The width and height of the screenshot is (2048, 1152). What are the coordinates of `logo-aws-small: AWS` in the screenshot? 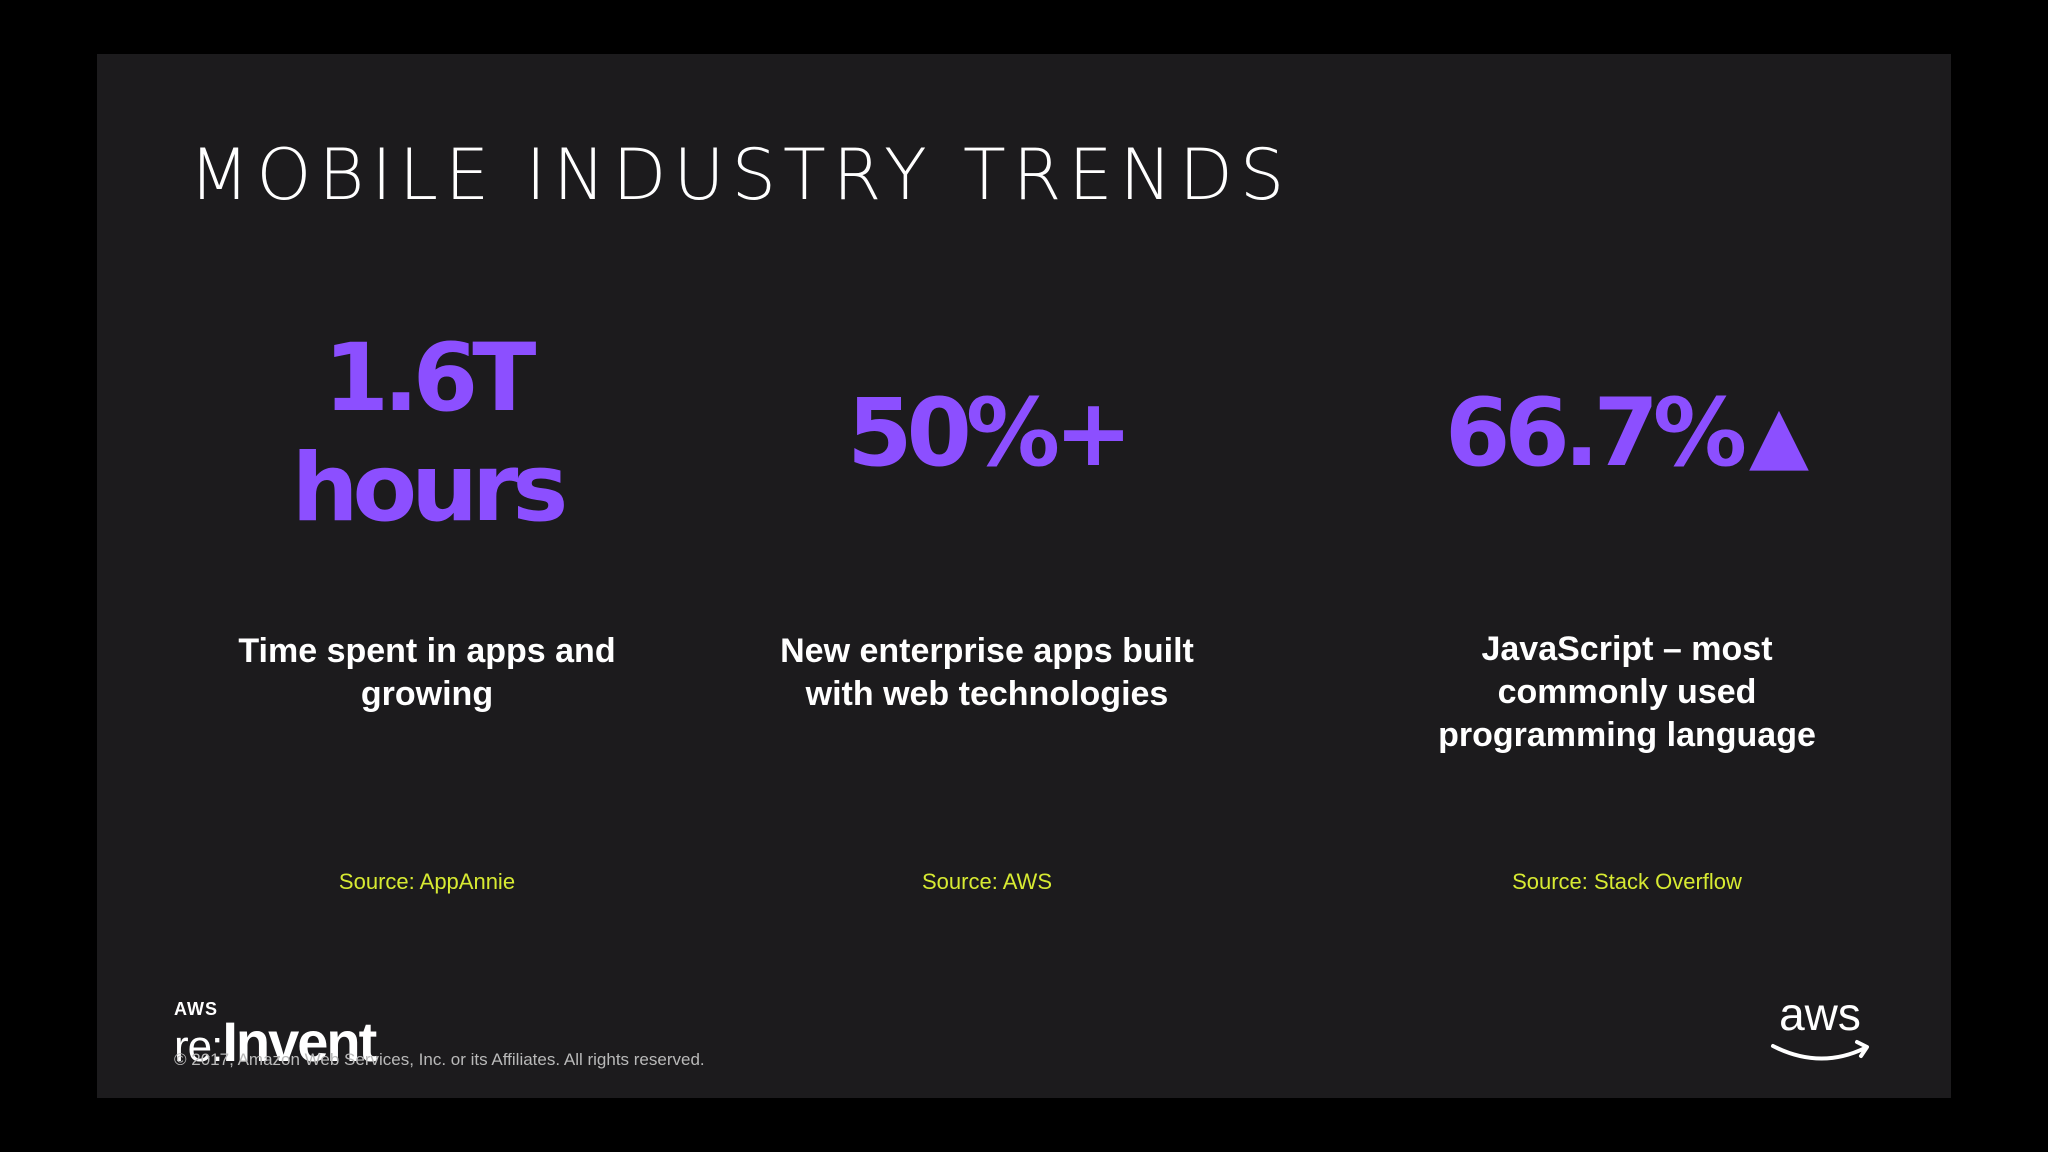 It's located at (196, 1009).